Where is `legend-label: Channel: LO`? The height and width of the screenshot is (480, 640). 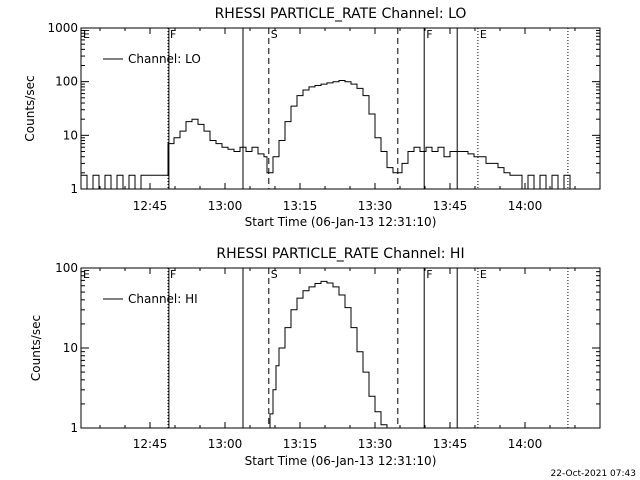
legend-label: Channel: LO is located at coordinates (164, 59).